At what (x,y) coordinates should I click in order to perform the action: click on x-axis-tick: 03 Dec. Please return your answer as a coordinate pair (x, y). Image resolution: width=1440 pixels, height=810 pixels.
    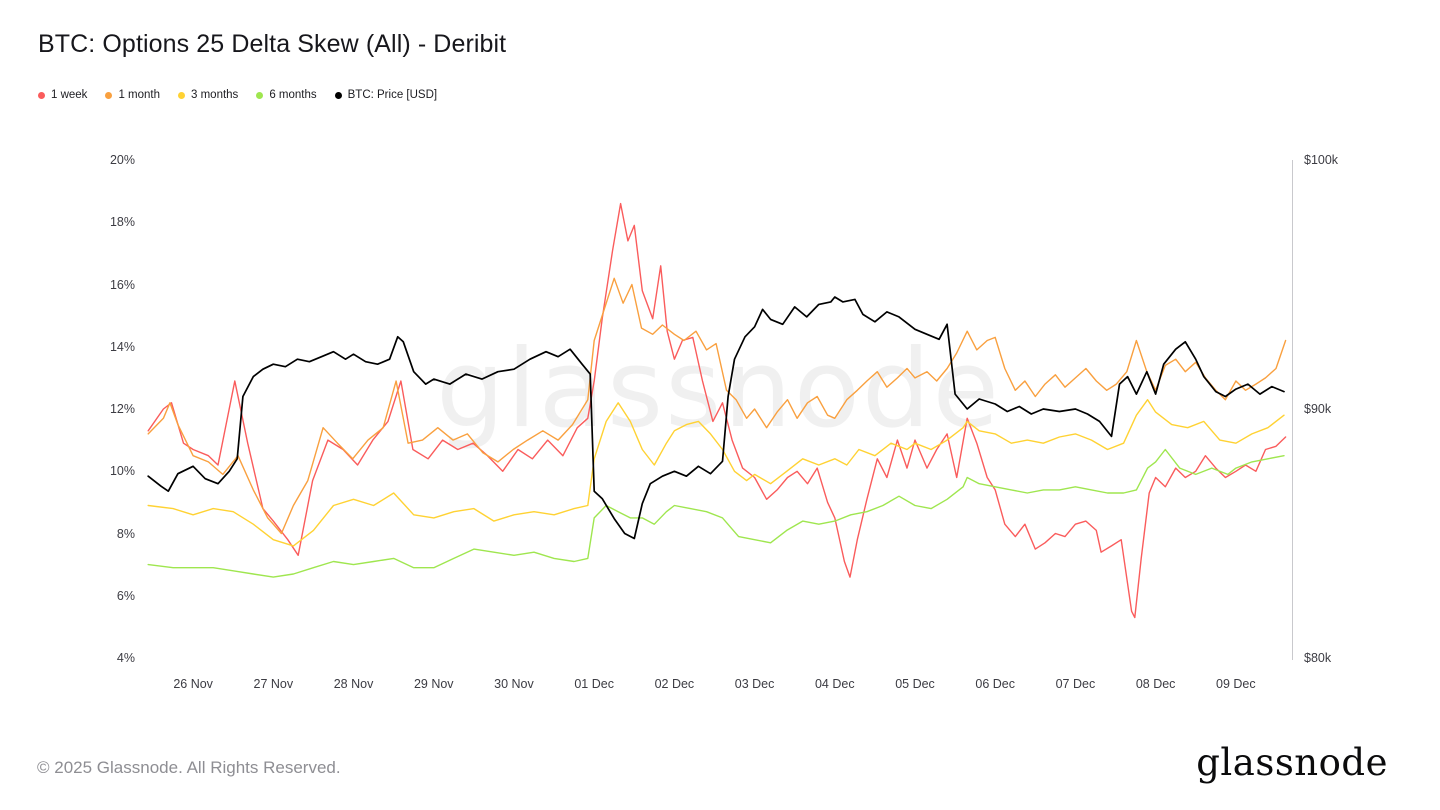
    Looking at the image, I should click on (754, 684).